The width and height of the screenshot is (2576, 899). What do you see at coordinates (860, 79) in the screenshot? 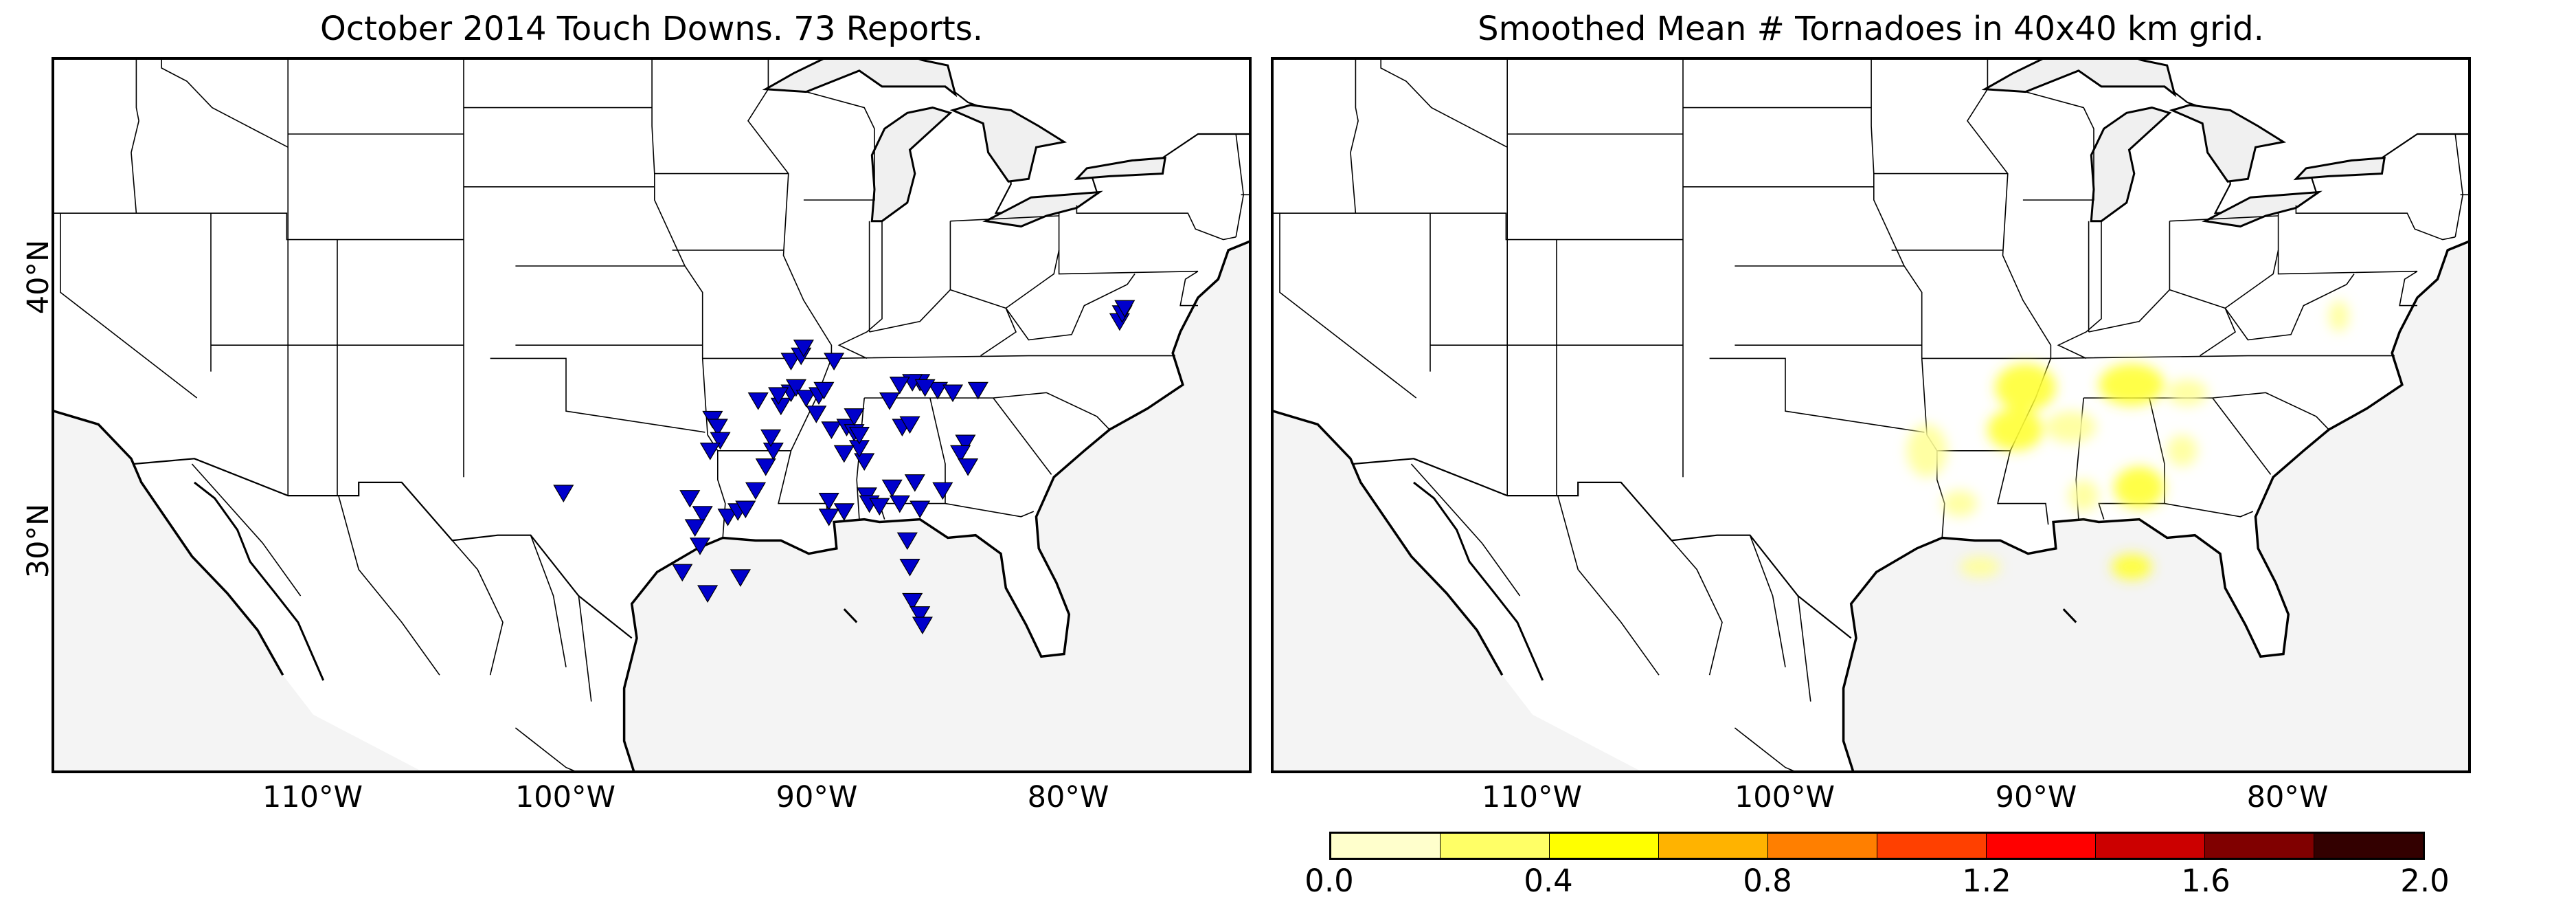
I see `lake-superior` at bounding box center [860, 79].